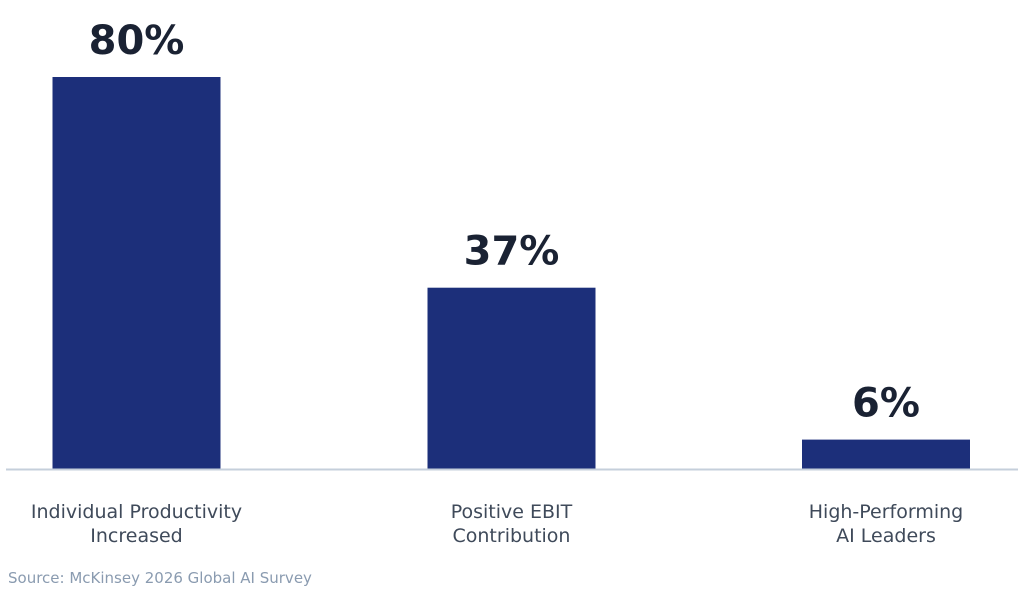 The image size is (1024, 593). I want to click on category-label: High-Performing, so click(886, 512).